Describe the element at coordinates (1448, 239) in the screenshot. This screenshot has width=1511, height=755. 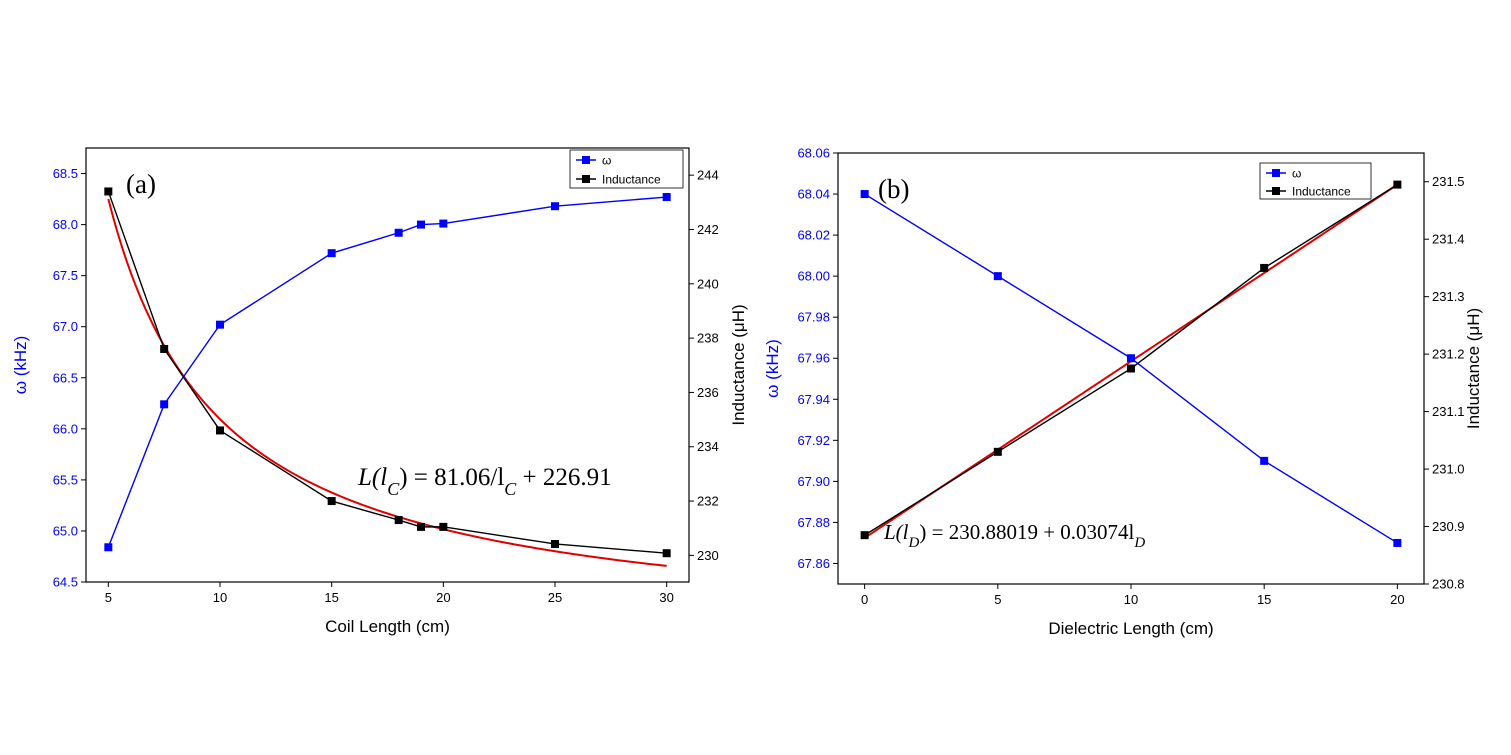
I see `y-right-tick-label: 231.4` at that location.